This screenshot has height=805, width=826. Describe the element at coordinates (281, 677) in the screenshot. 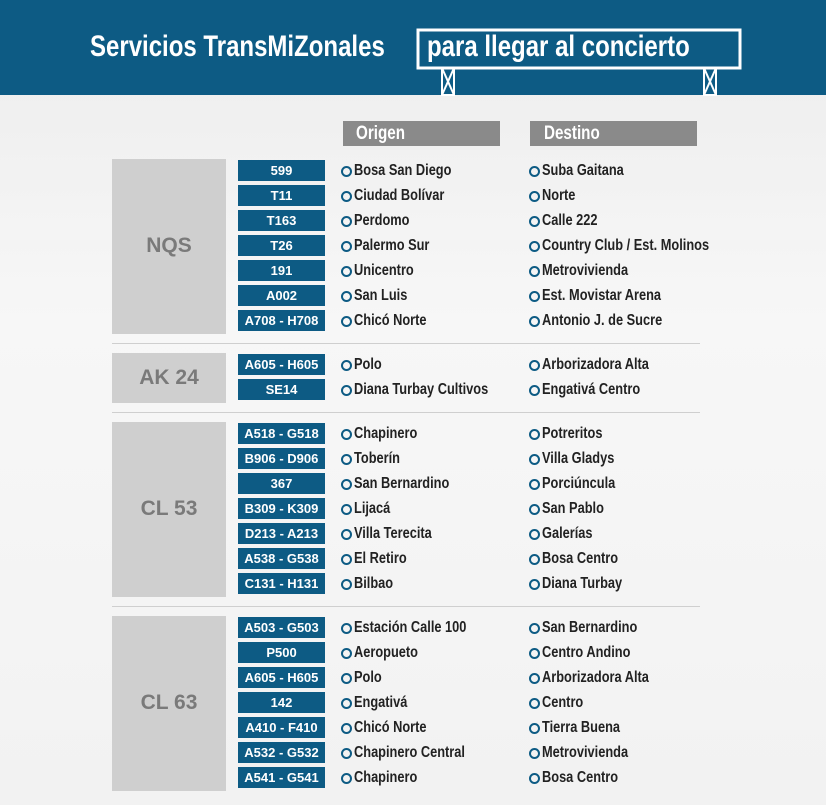

I see `route-code: A605 - H605` at that location.